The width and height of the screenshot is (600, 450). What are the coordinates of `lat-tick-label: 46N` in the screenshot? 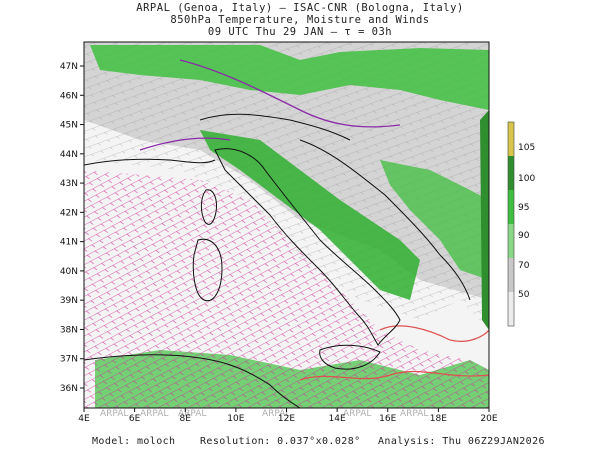 It's located at (69, 96).